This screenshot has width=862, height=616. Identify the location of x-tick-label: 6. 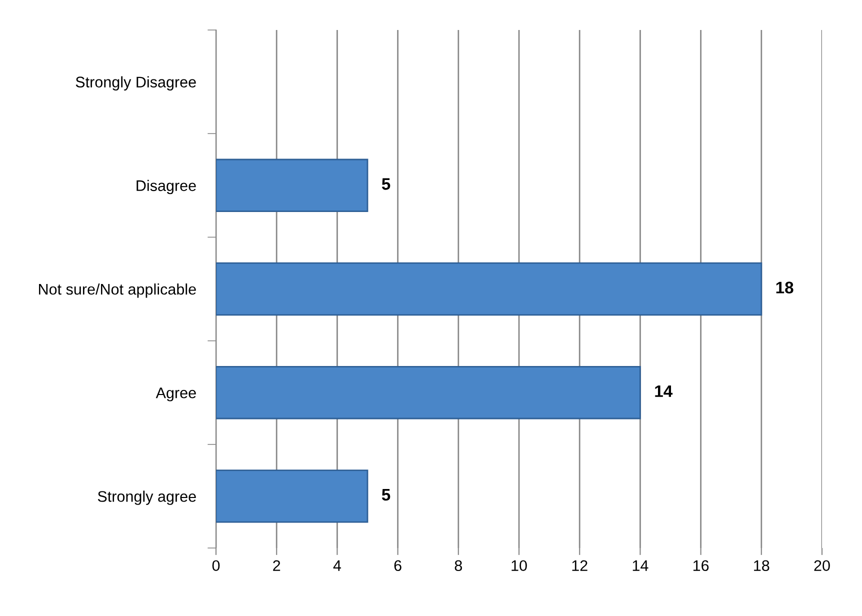
(398, 566).